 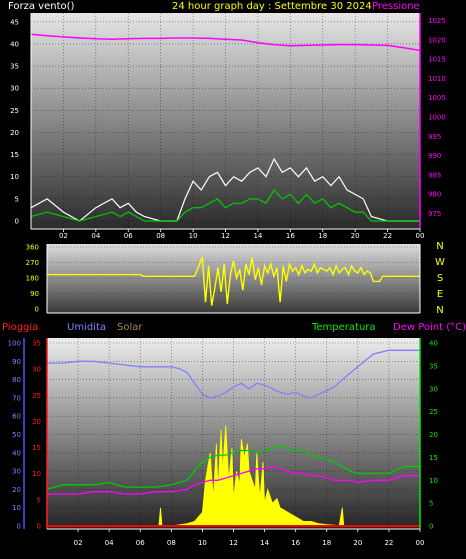 I want to click on y-left-tick-label: 15, so click(x=14, y=155).